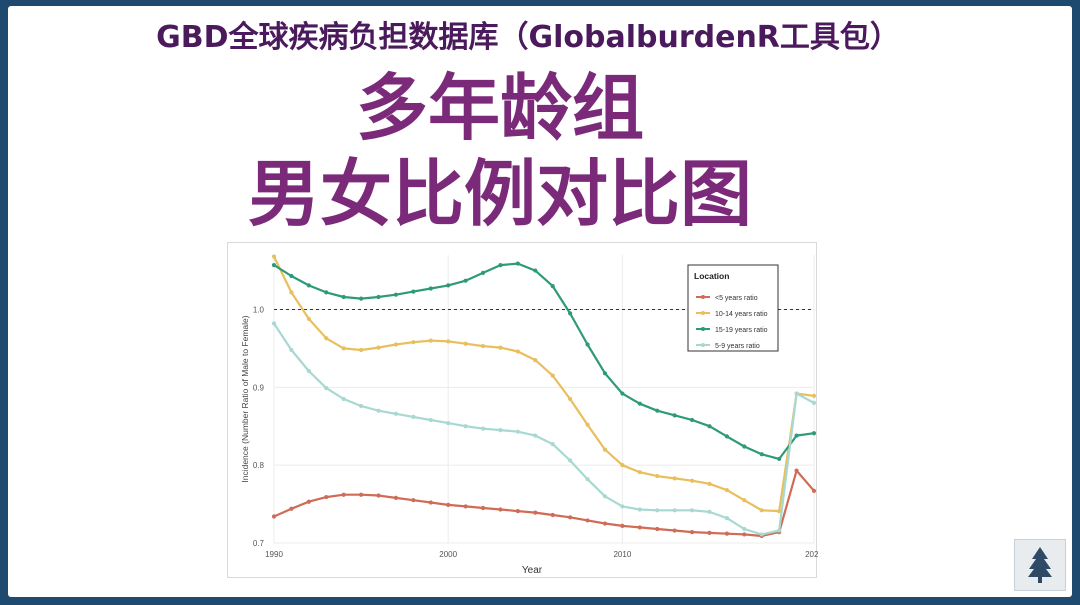  What do you see at coordinates (448, 554) in the screenshot?
I see `x-tick-label: 2000` at bounding box center [448, 554].